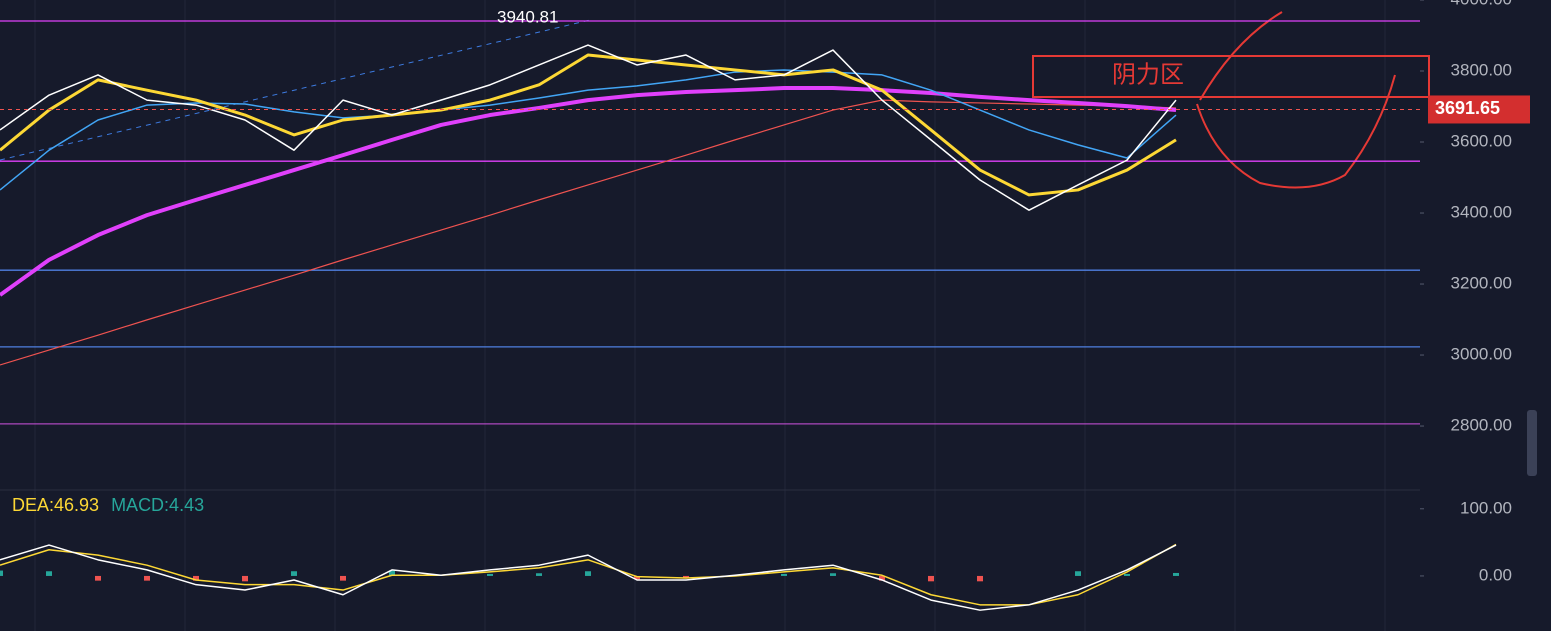 This screenshot has height=631, width=1551. I want to click on y-tick-label: 2800.00, so click(1481, 425).